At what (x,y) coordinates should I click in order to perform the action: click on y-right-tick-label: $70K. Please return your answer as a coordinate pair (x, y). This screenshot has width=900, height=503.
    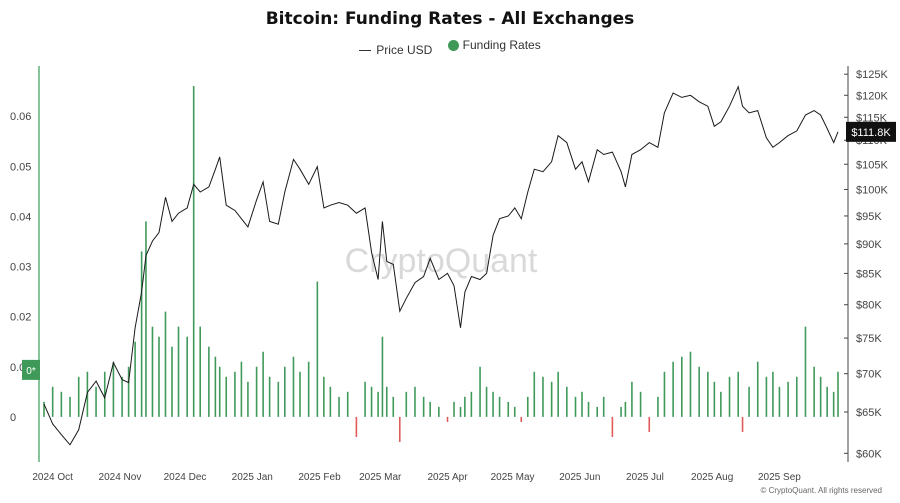
    Looking at the image, I should click on (869, 375).